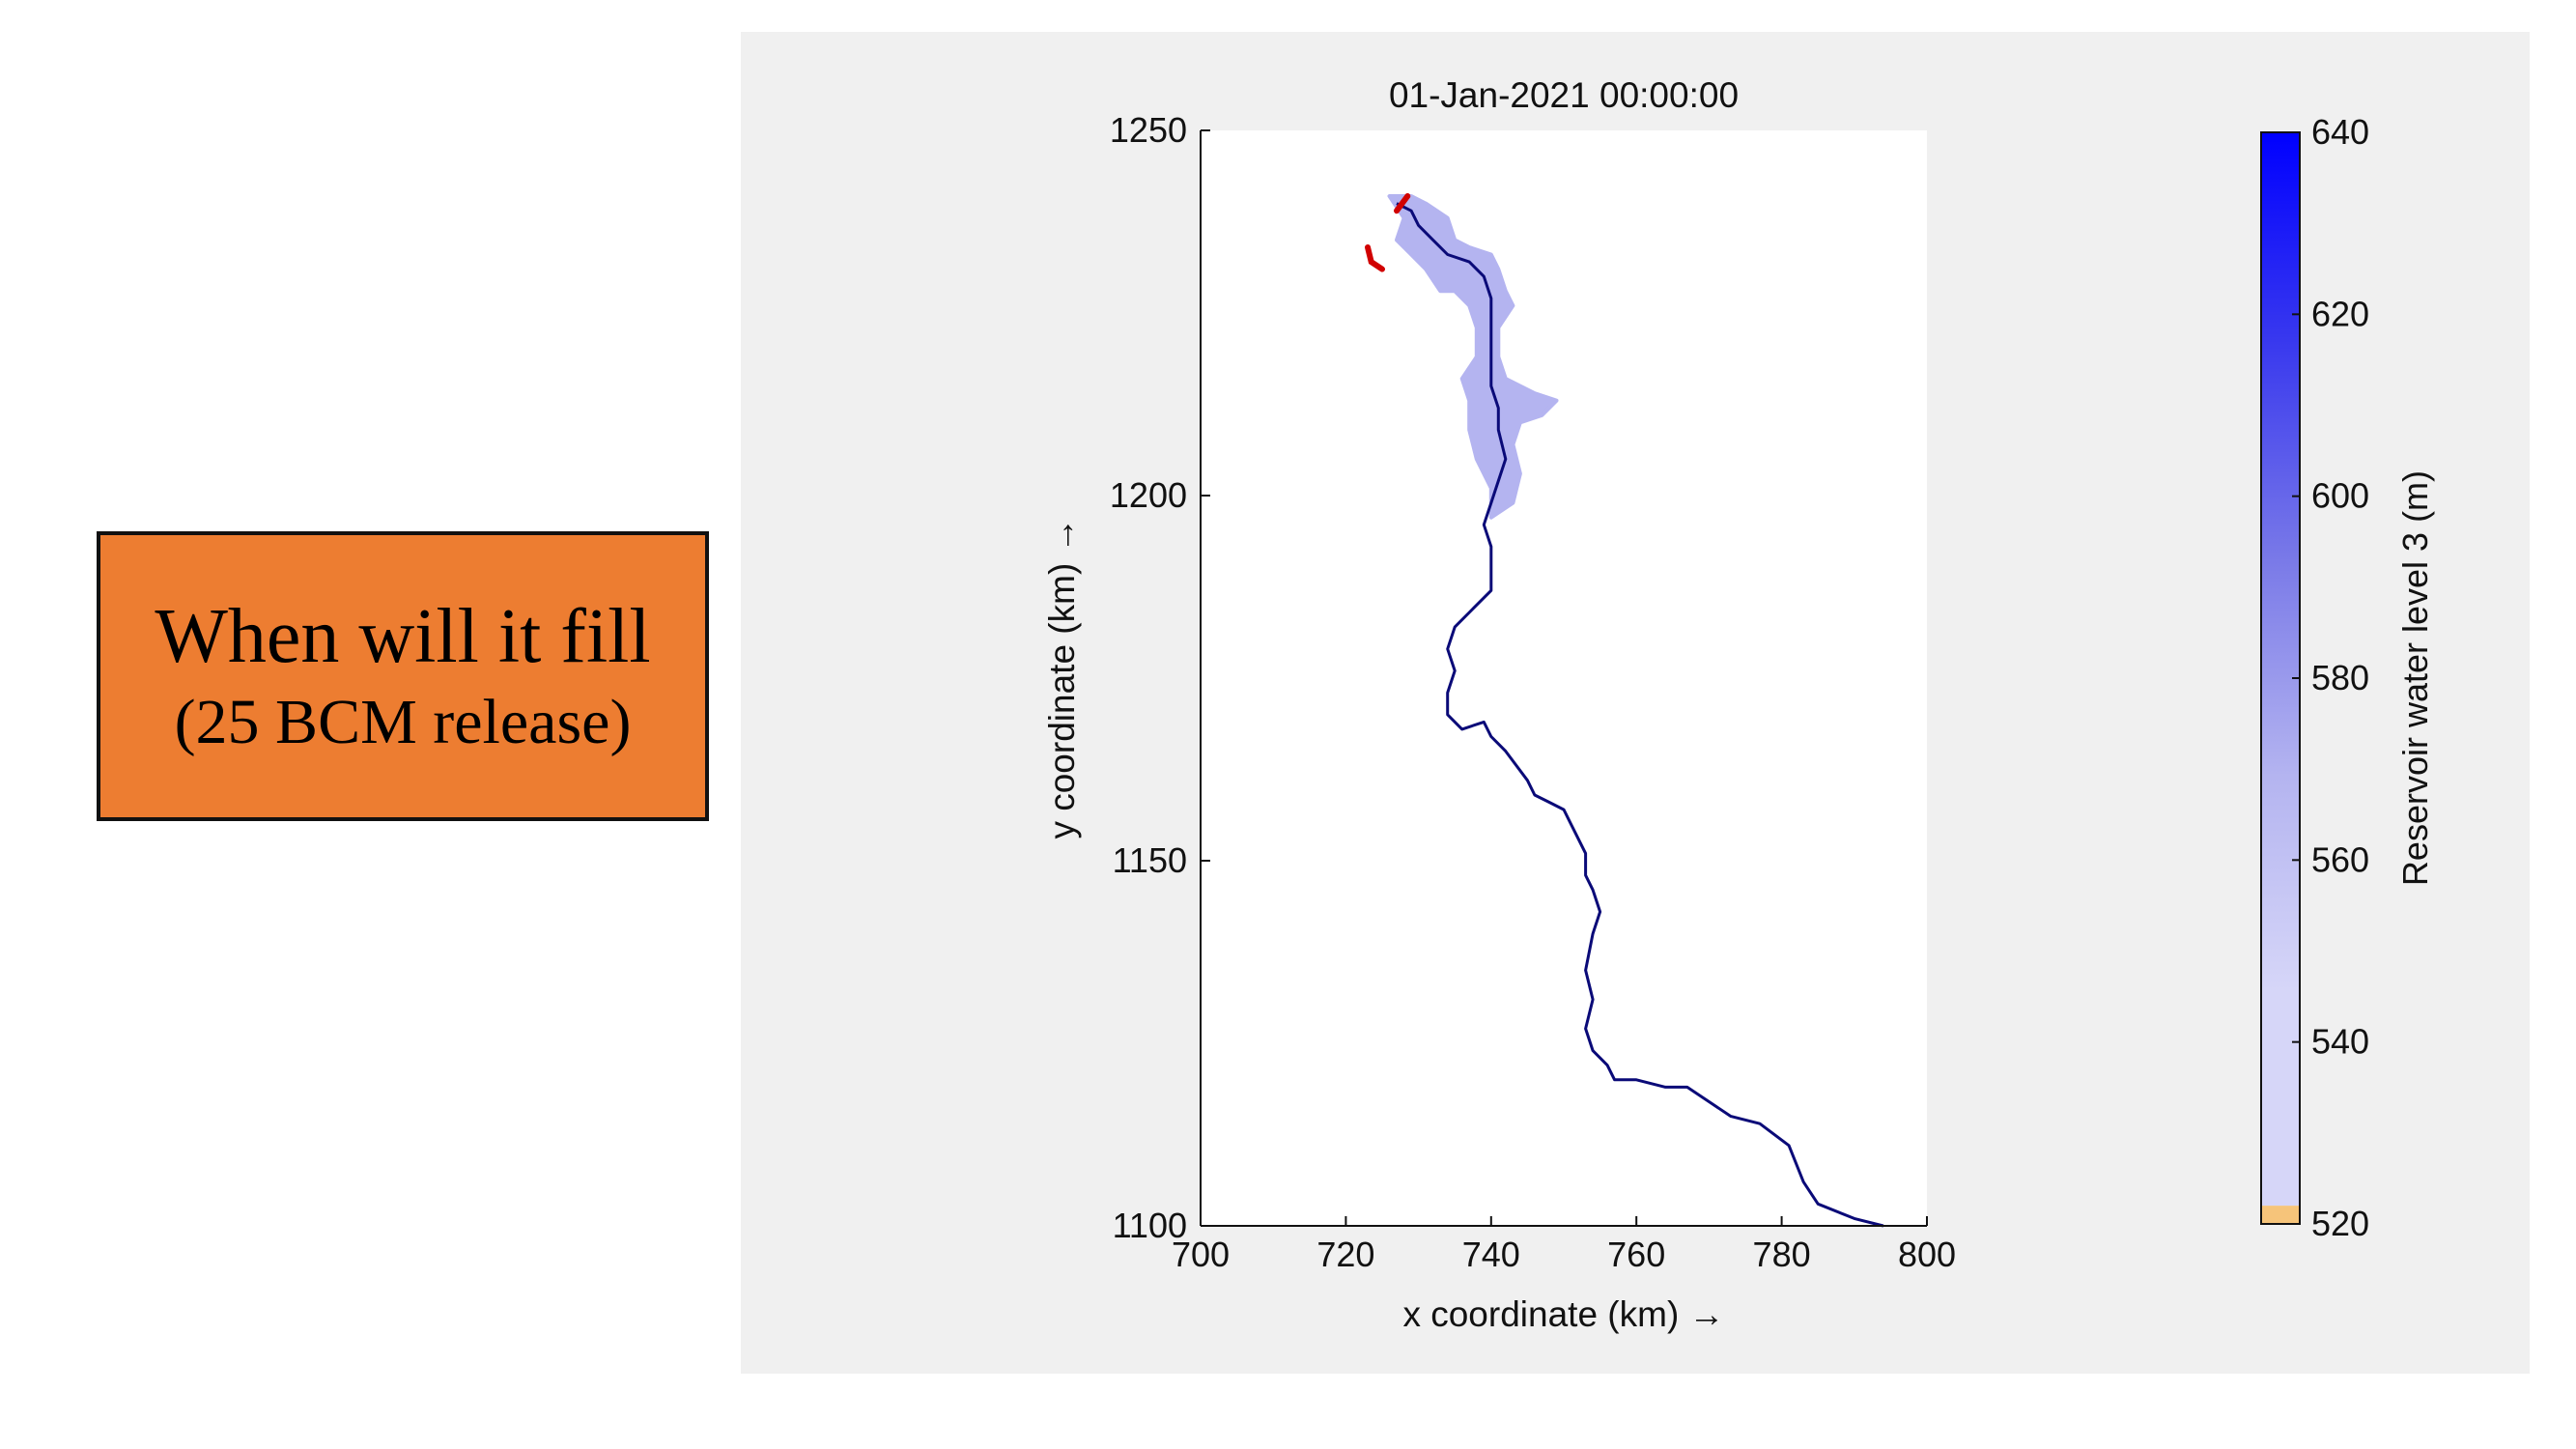 This screenshot has height=1449, width=2576. What do you see at coordinates (1150, 1225) in the screenshot?
I see `y-tick-label: 1100` at bounding box center [1150, 1225].